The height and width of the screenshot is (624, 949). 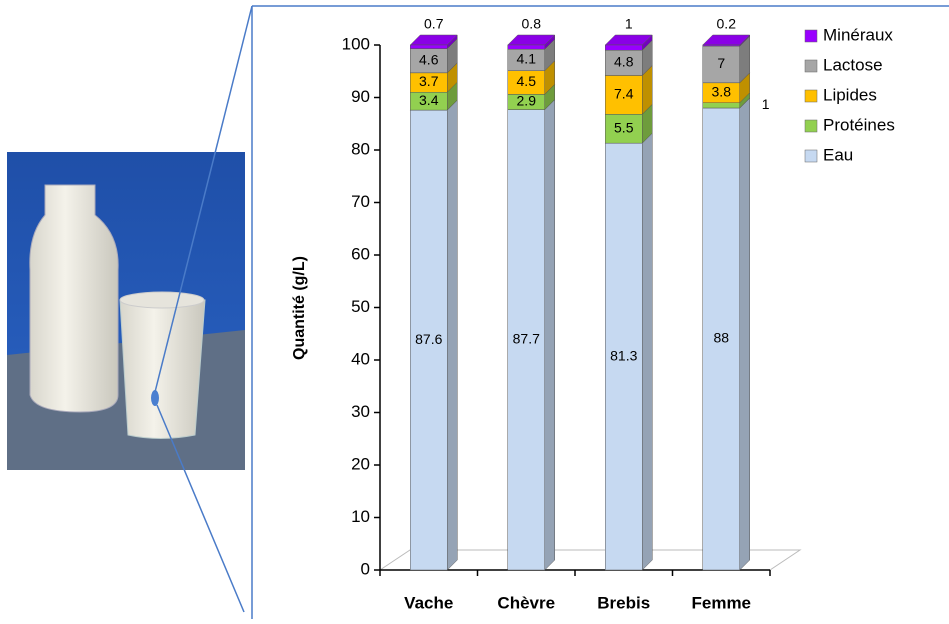 I want to click on data-label: 0.8, so click(x=532, y=24).